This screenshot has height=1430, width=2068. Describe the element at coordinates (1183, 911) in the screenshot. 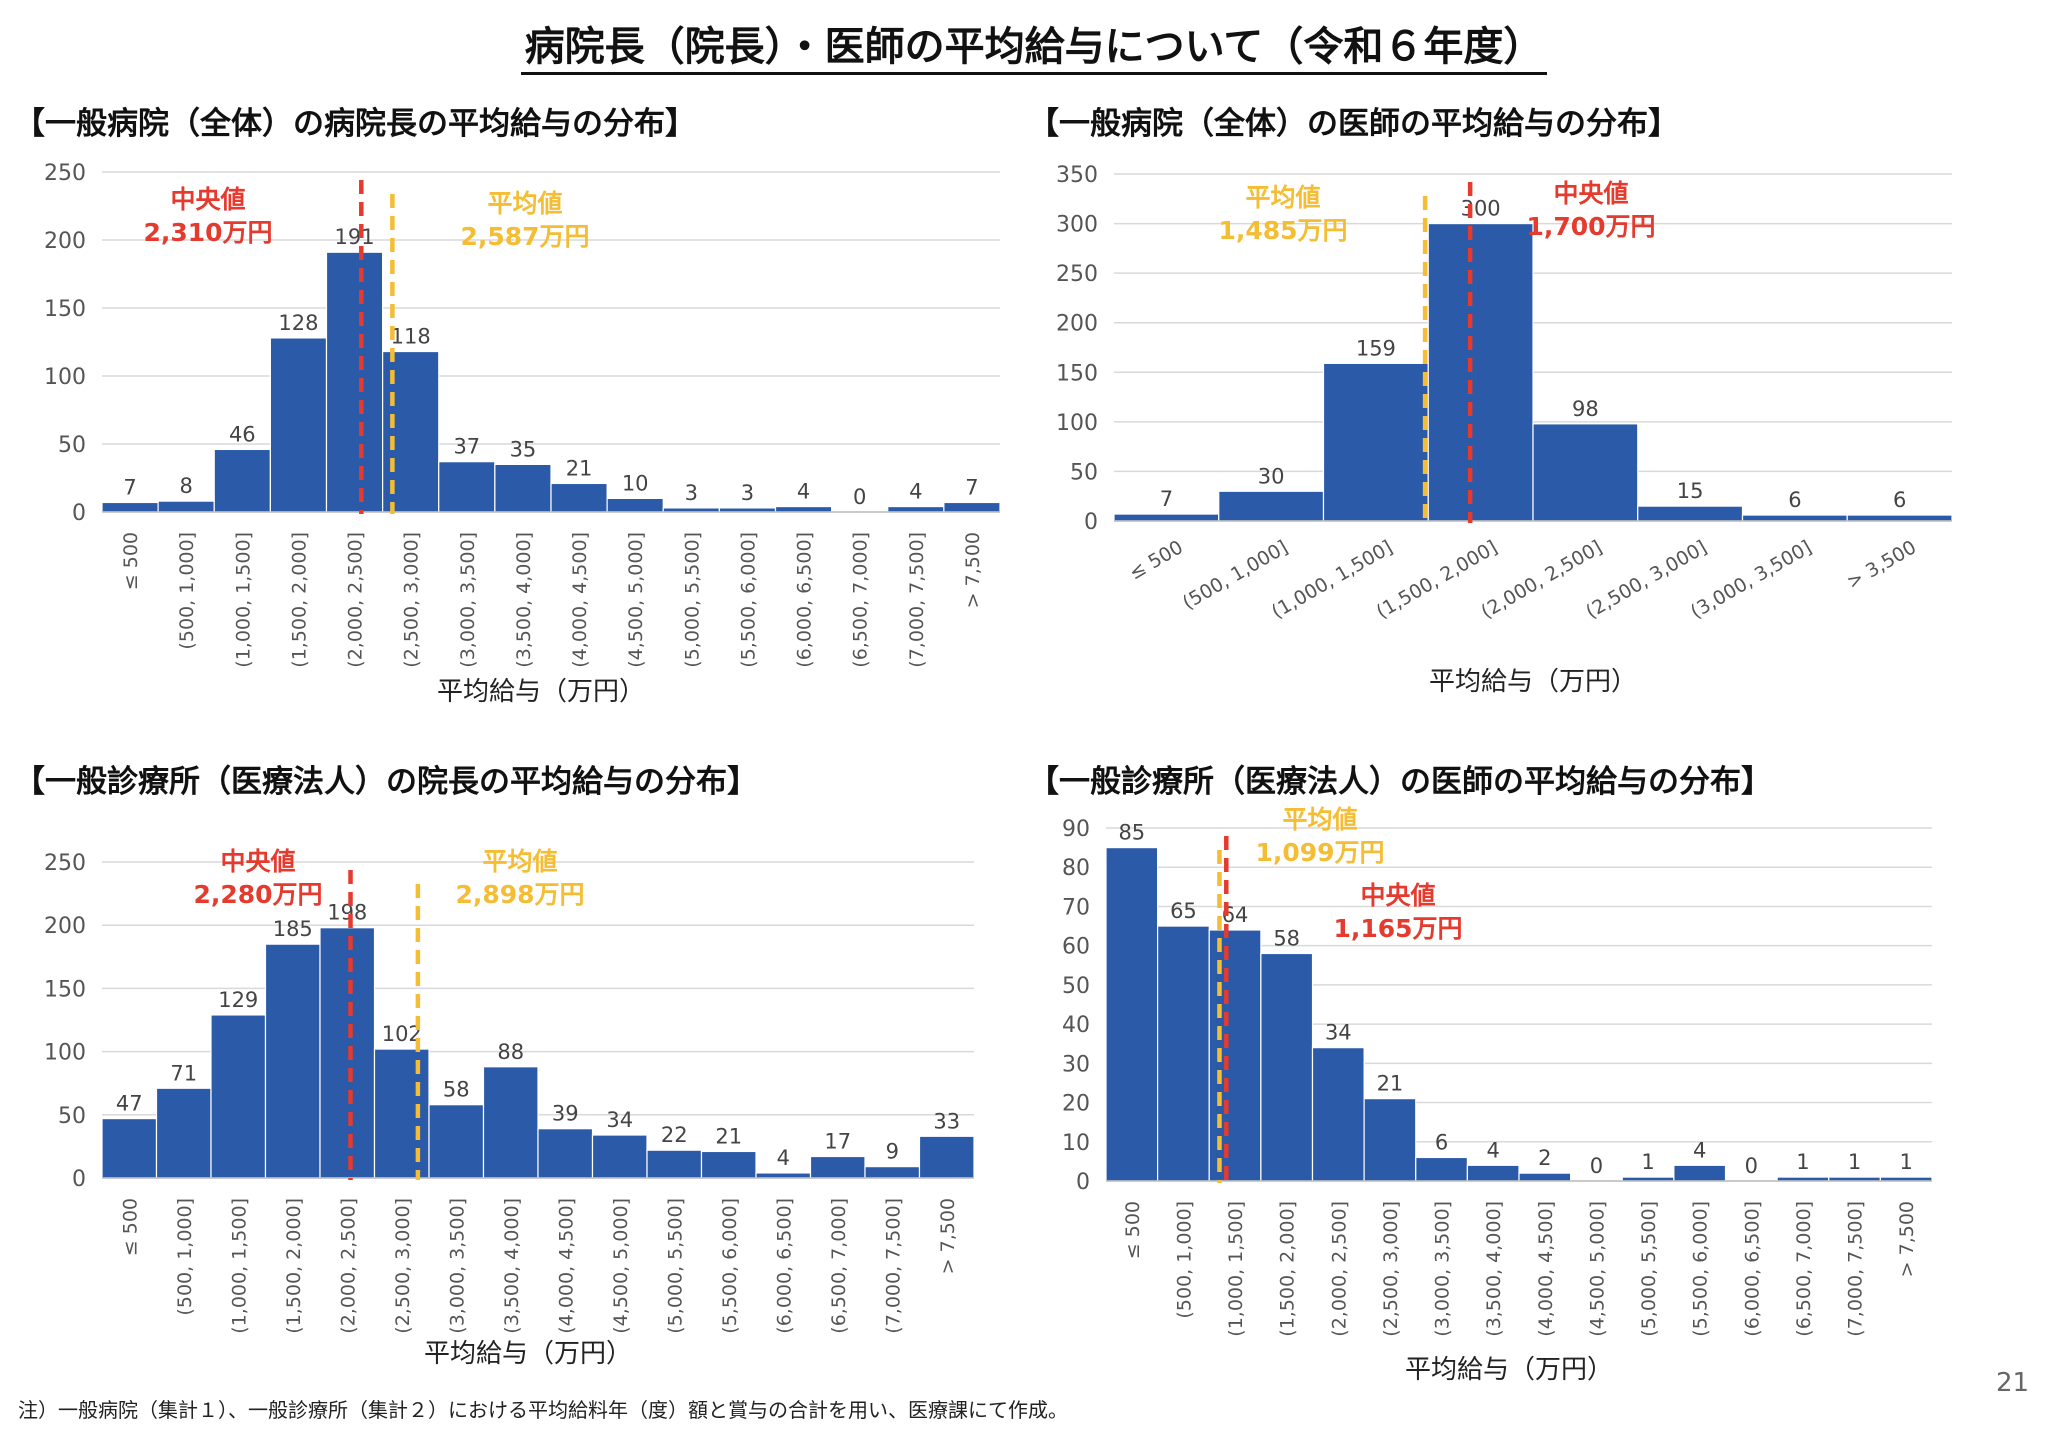

I see `bar-value-label: 65` at that location.